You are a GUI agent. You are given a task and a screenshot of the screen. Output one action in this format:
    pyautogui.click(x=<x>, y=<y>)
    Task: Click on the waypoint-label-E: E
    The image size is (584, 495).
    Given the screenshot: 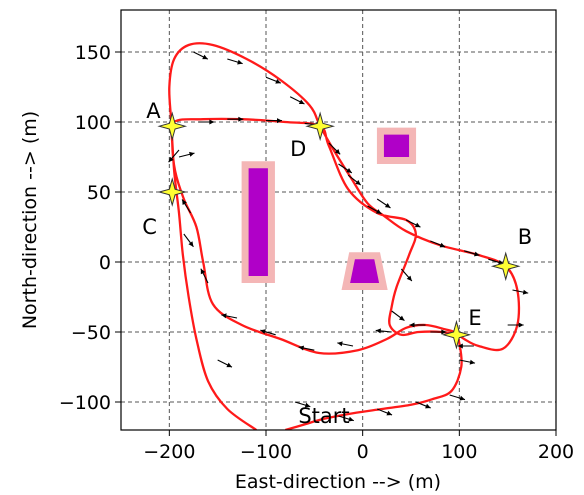 What is the action you would take?
    pyautogui.click(x=474, y=318)
    